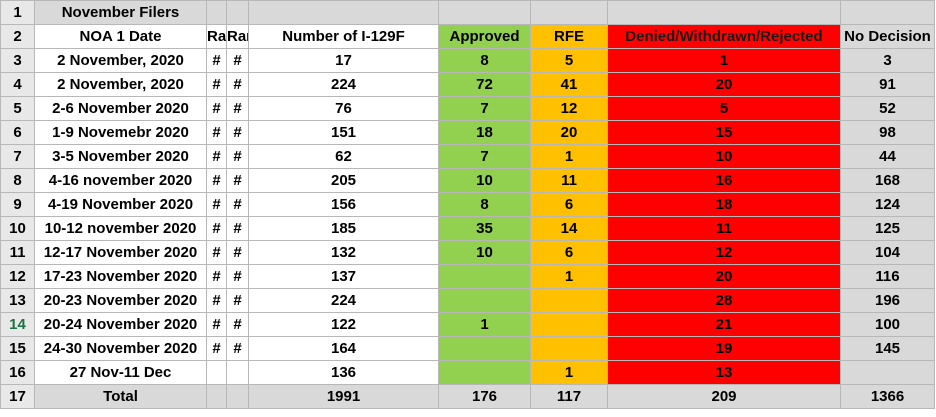 The width and height of the screenshot is (936, 417). I want to click on rfe-cell: 117, so click(569, 396).